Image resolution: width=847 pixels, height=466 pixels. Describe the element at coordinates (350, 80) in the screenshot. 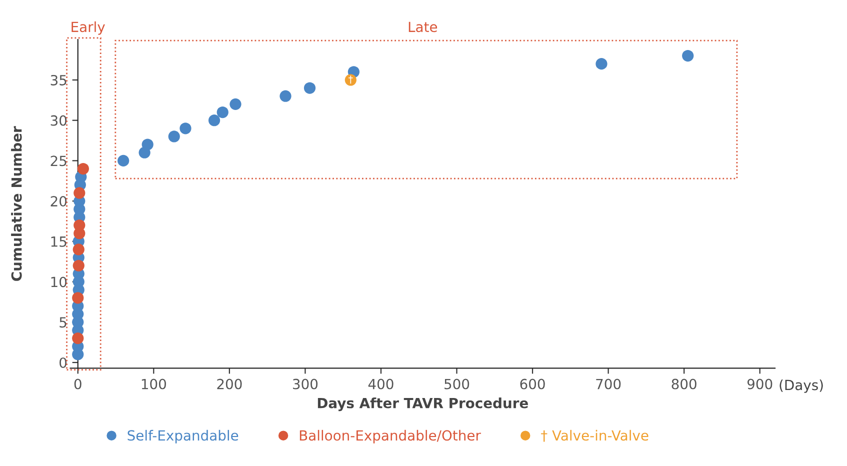

I see `annotation: †` at that location.